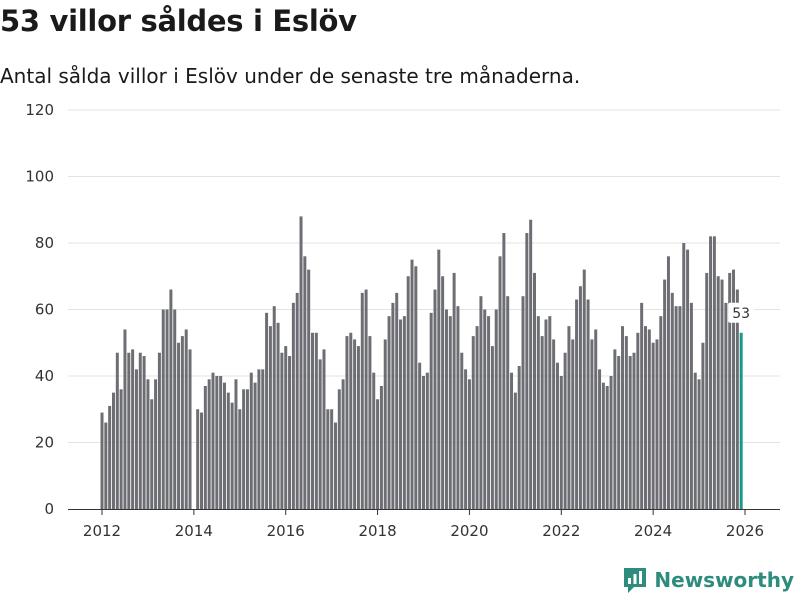 This screenshot has height=600, width=800. What do you see at coordinates (741, 312) in the screenshot?
I see `data-label-background` at bounding box center [741, 312].